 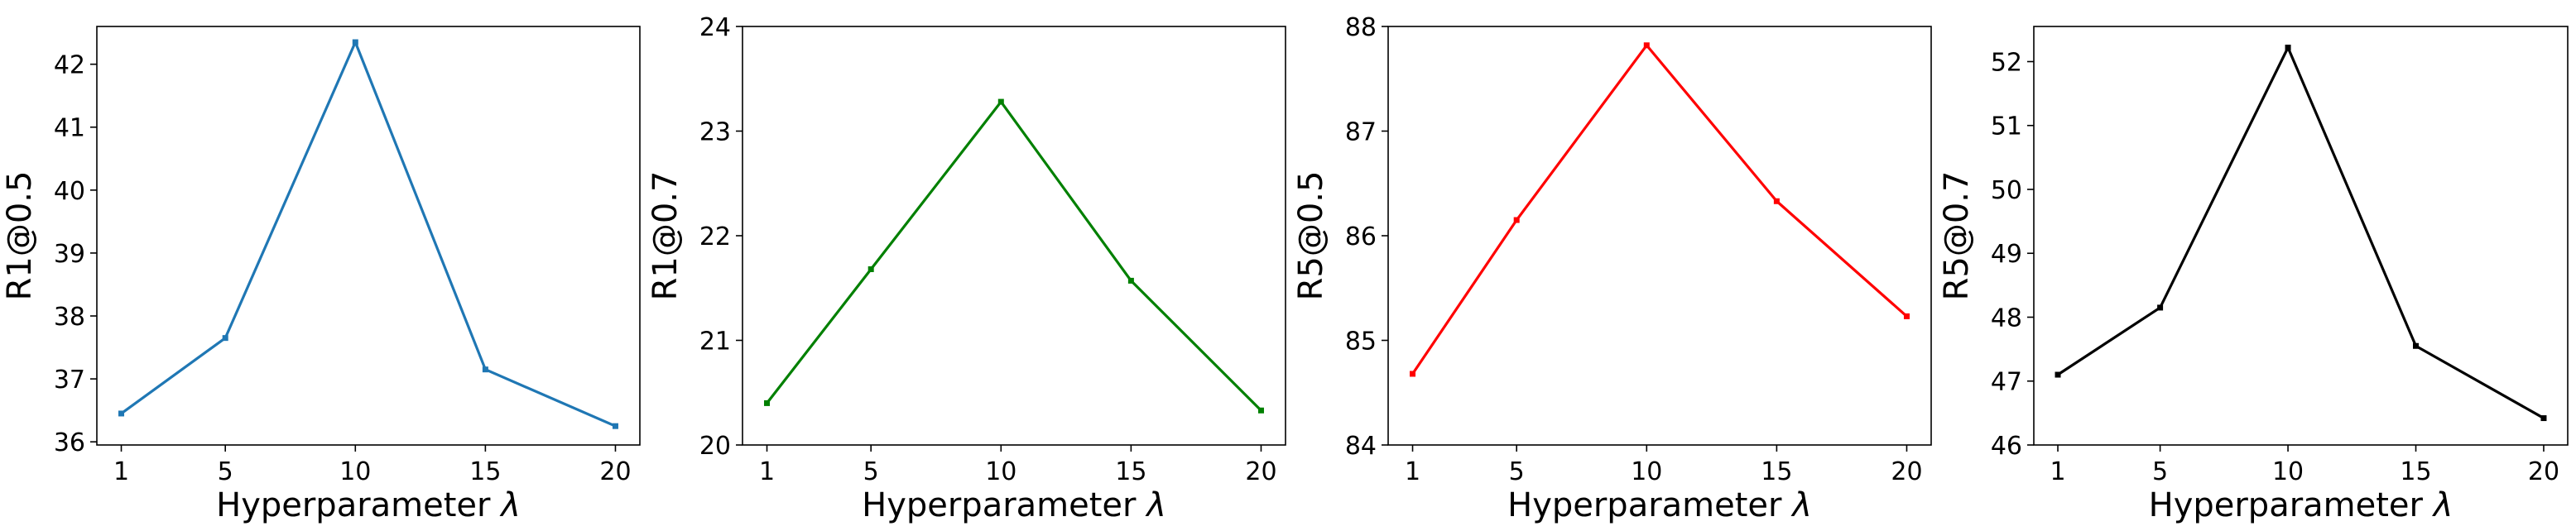 What do you see at coordinates (69, 317) in the screenshot?
I see `y-tick-label: 38` at bounding box center [69, 317].